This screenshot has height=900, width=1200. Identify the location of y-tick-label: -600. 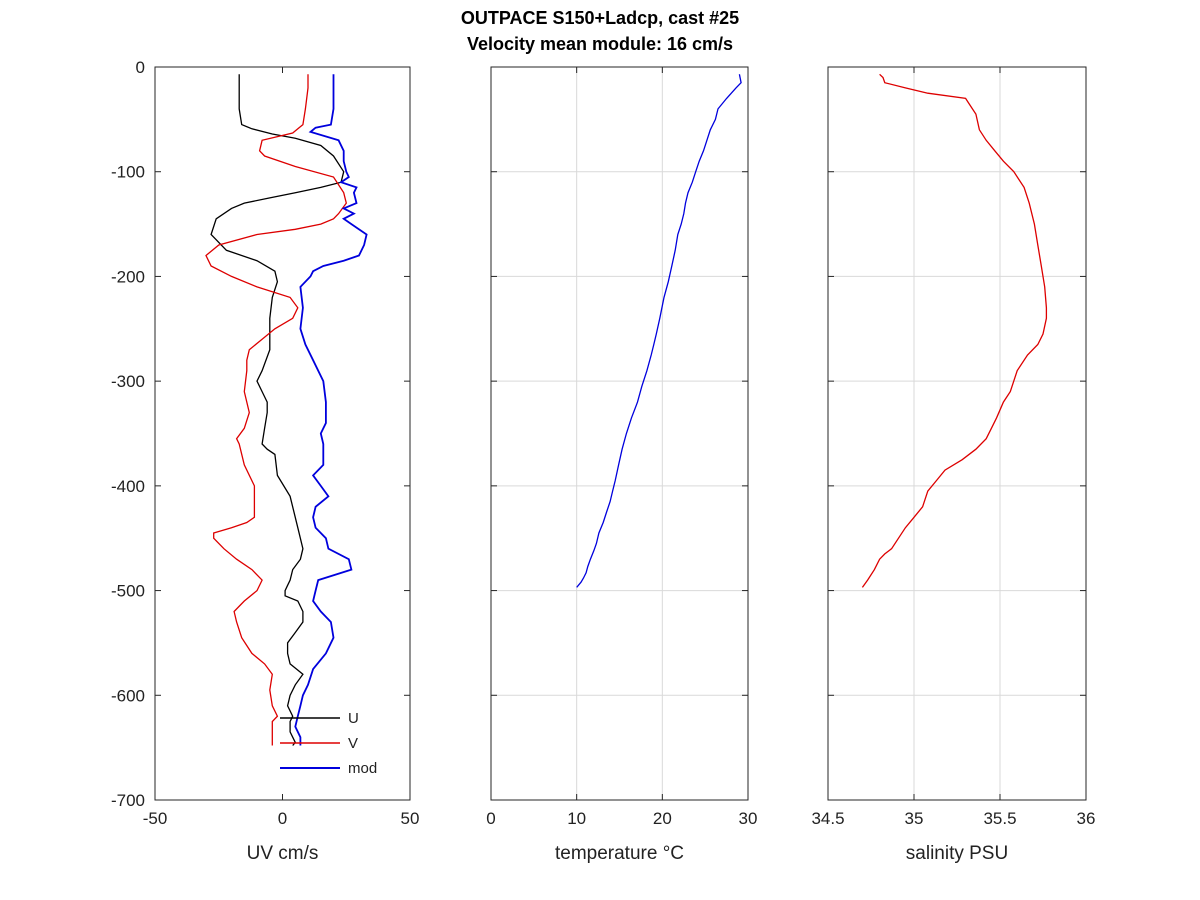
(128, 695).